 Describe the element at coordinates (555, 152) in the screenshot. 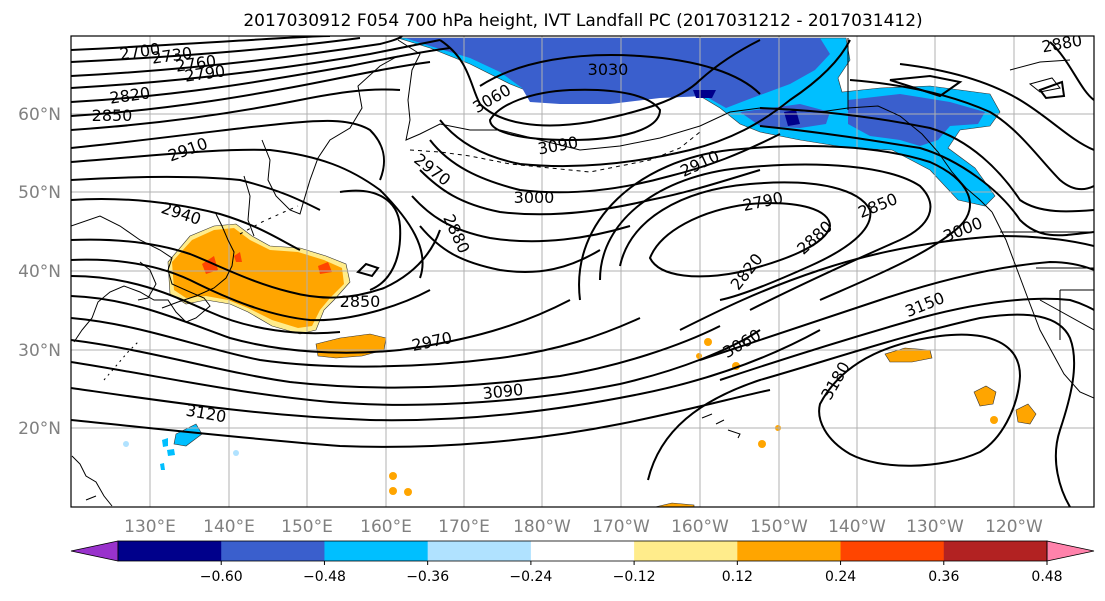

I see `coastline-aleutians` at that location.